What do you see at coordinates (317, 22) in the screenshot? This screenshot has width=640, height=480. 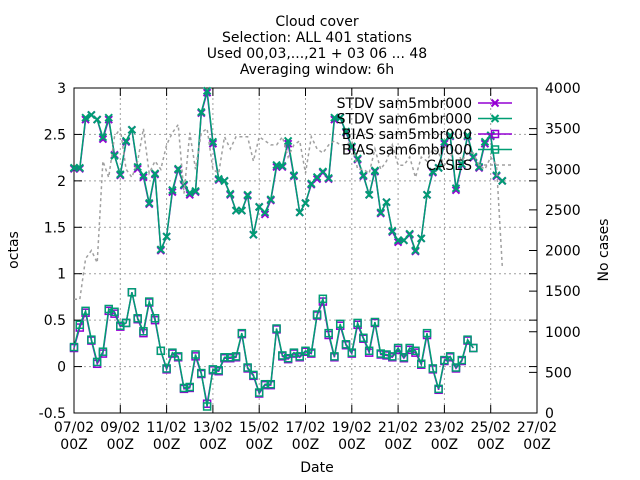 I see `title-line-1: Cloud cover` at bounding box center [317, 22].